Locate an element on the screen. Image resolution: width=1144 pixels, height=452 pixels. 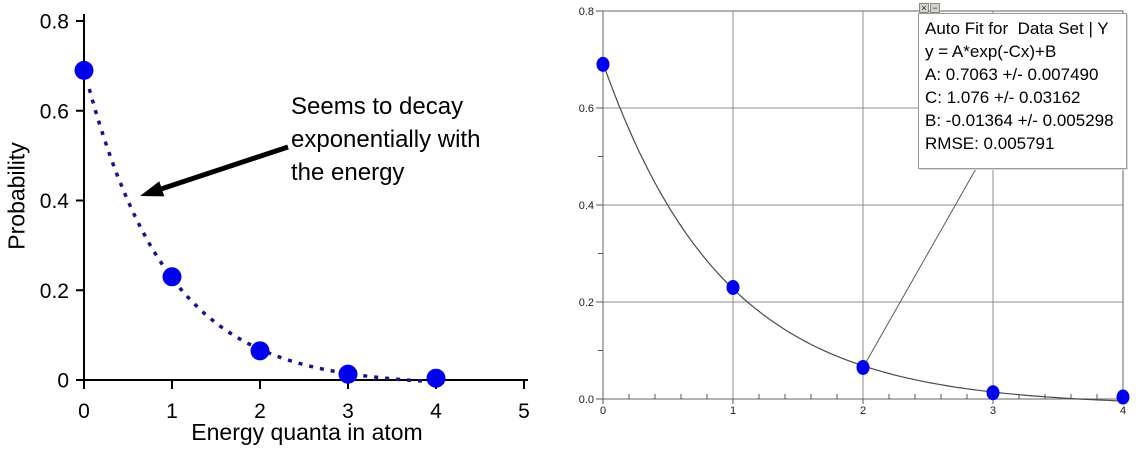
fit-param-b: B: -0.01364 +/- 0.005298 is located at coordinates (1019, 120).